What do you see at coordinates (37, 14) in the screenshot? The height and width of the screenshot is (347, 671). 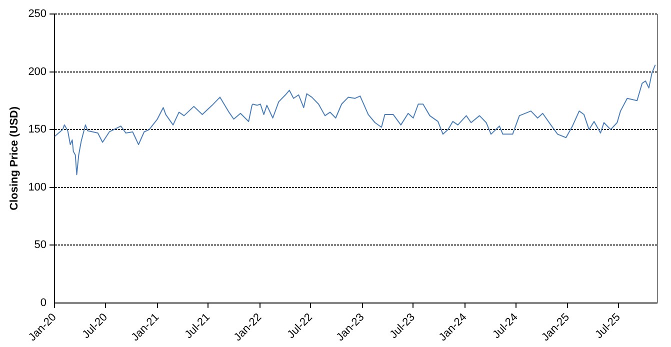 I see `y-tick-label: 250` at bounding box center [37, 14].